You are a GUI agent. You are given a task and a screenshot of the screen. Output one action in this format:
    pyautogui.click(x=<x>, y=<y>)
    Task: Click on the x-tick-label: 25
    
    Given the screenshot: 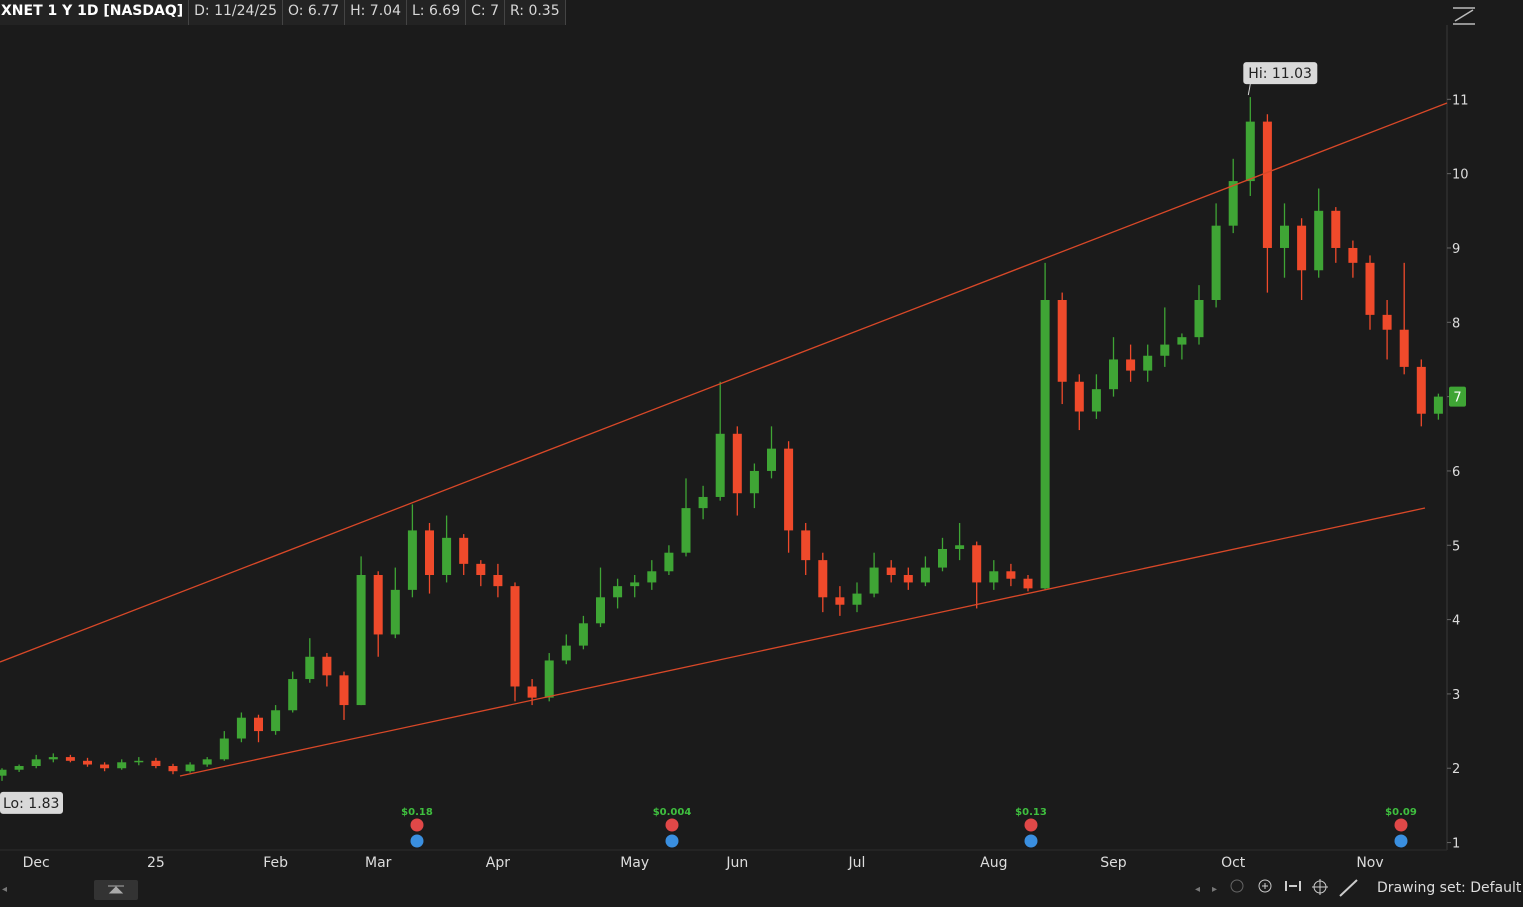 What is the action you would take?
    pyautogui.click(x=156, y=863)
    